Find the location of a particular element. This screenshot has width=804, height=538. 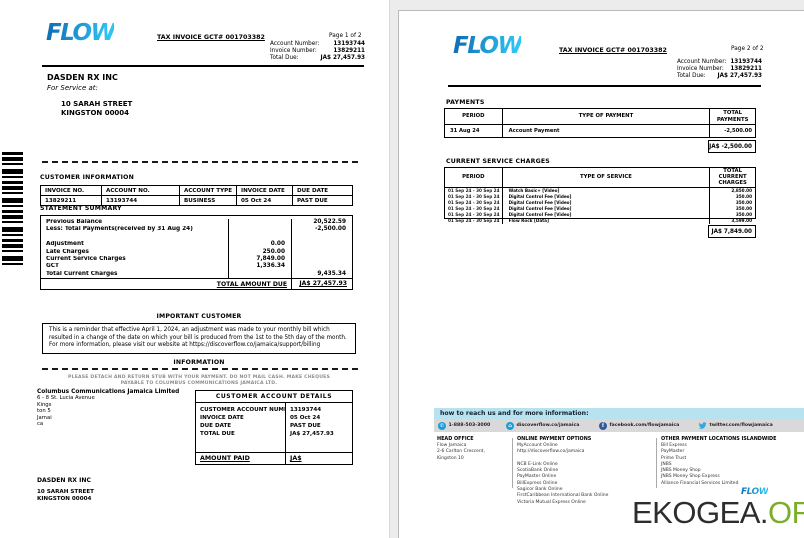

summary-label: Adjustment is located at coordinates (65, 244).